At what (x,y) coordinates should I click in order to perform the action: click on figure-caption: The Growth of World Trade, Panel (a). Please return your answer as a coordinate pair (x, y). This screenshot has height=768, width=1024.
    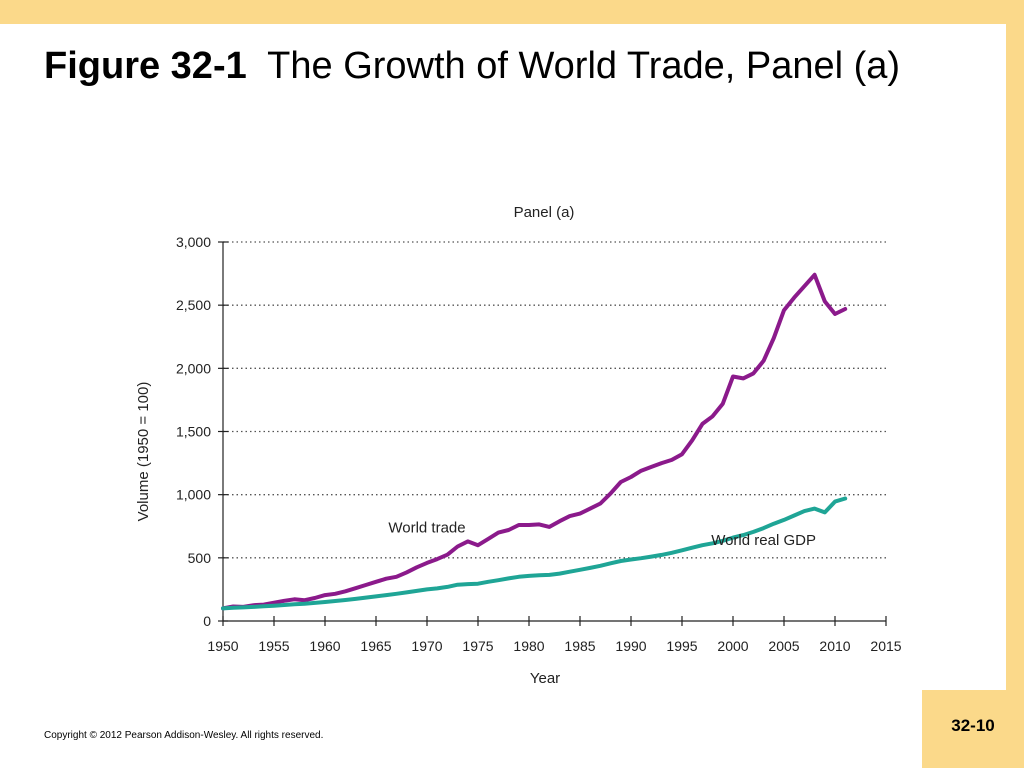
    Looking at the image, I should click on (584, 66).